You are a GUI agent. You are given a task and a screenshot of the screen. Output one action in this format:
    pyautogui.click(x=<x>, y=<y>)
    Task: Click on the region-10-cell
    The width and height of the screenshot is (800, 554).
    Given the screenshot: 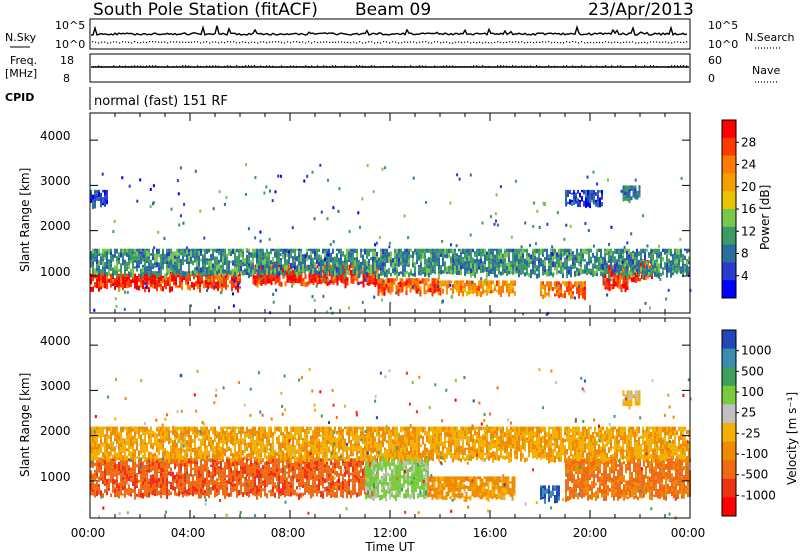 What is the action you would take?
    pyautogui.click(x=586, y=205)
    